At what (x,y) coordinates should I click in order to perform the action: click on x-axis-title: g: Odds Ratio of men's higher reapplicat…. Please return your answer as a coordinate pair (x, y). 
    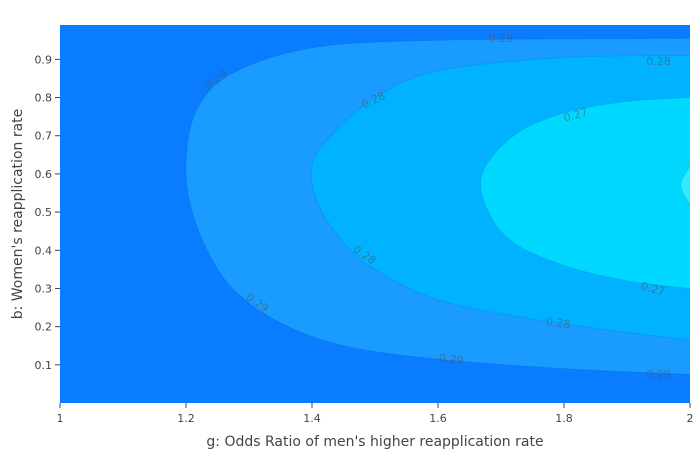
    Looking at the image, I should click on (374, 442).